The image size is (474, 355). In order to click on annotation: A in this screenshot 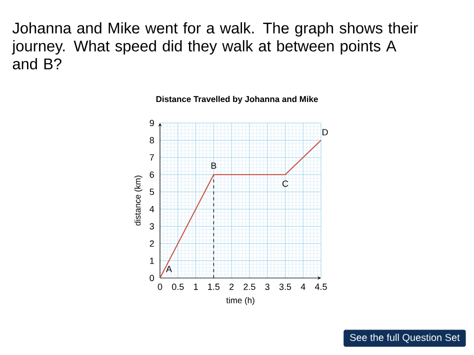, I will do `click(169, 269)`.